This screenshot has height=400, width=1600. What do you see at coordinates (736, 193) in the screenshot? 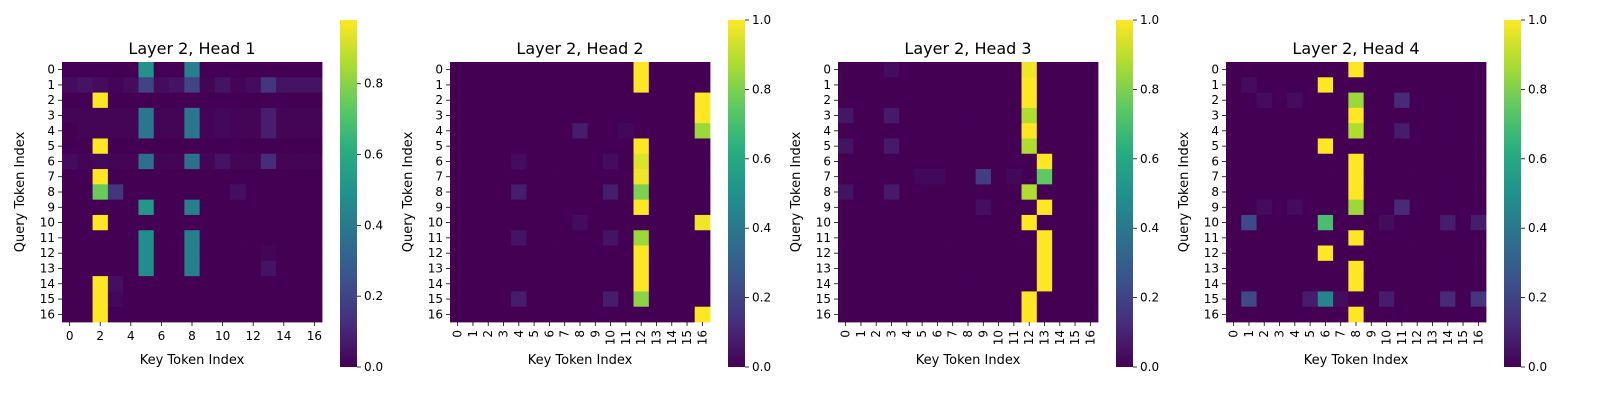
I see `colorbar` at bounding box center [736, 193].